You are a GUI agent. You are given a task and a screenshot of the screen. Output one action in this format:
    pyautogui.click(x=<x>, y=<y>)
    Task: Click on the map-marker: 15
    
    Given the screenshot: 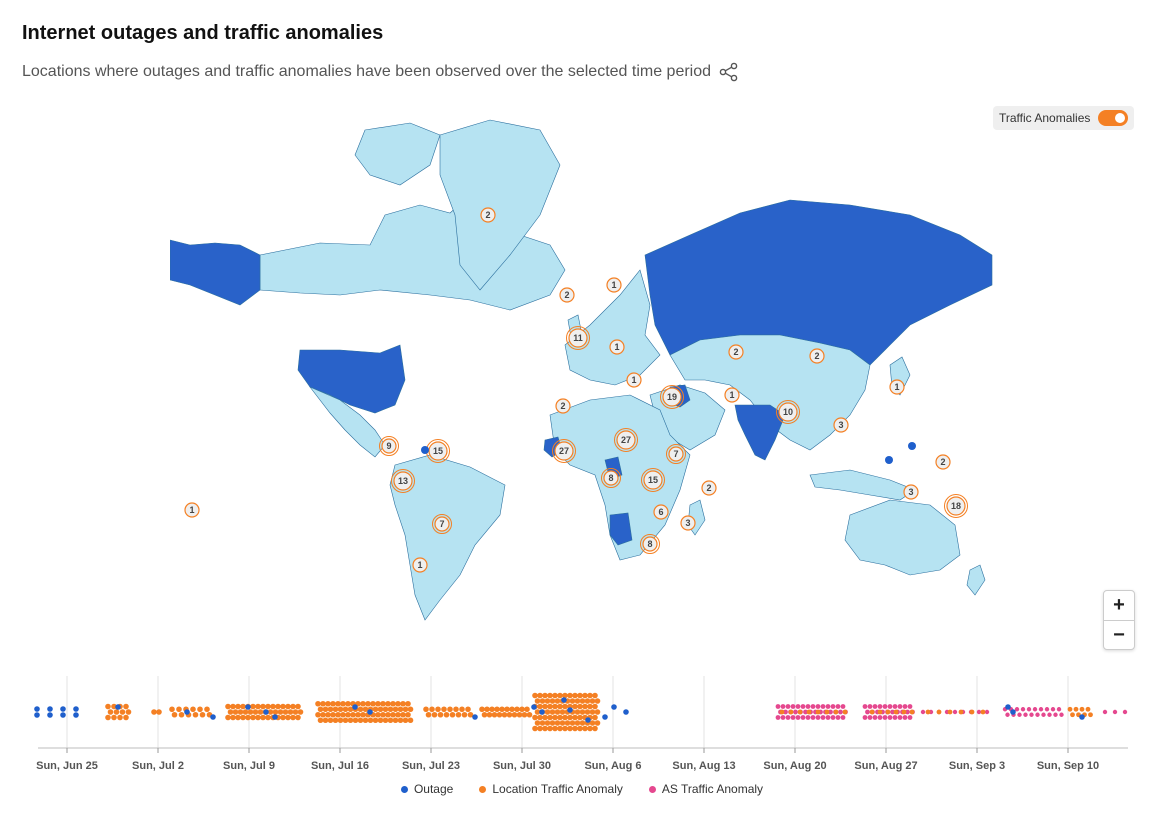 What is the action you would take?
    pyautogui.click(x=653, y=480)
    